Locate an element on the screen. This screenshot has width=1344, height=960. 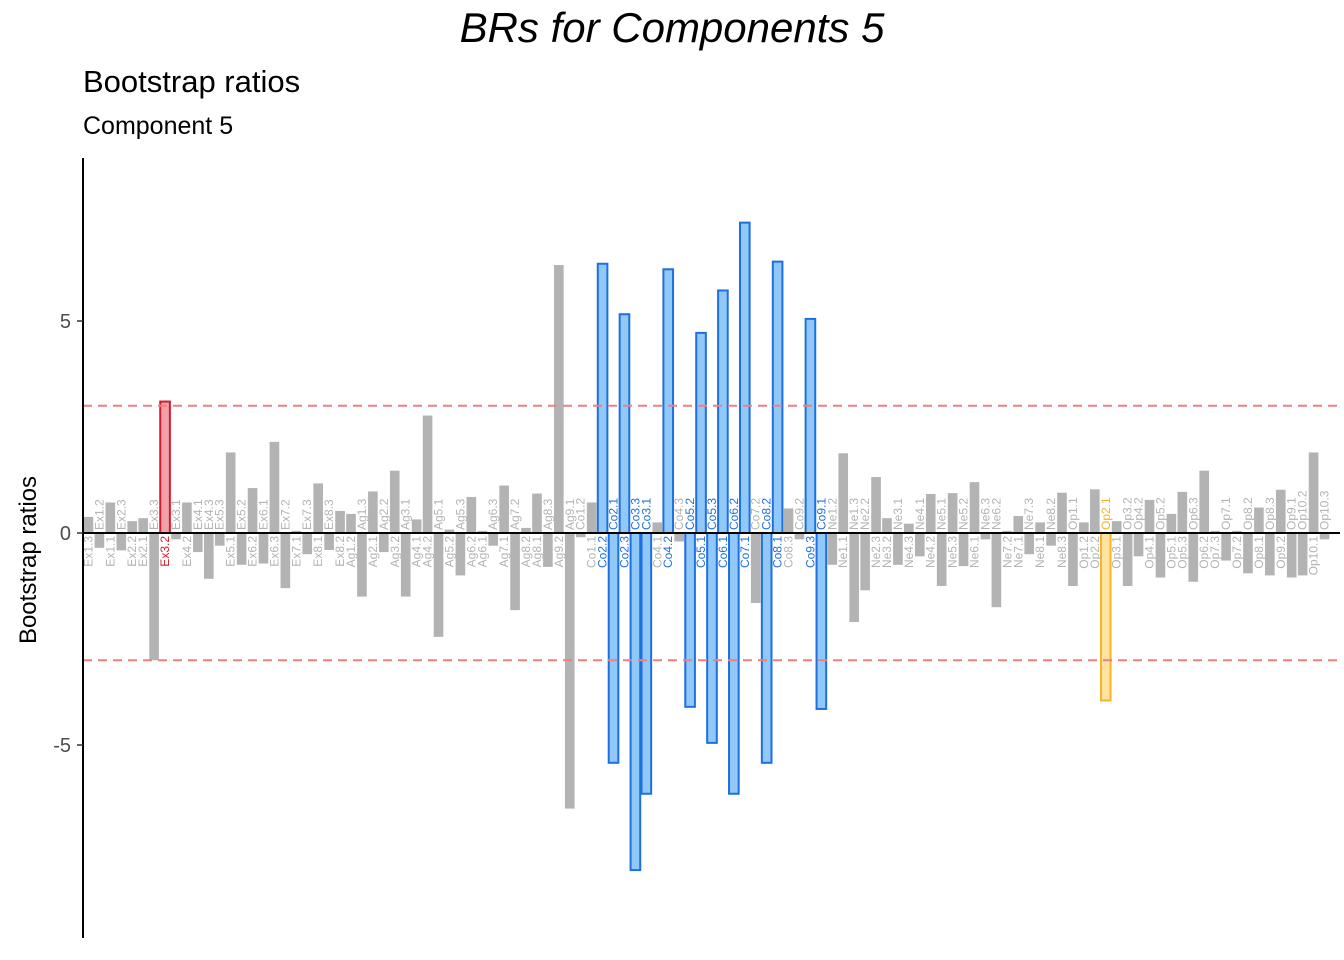
bar-Op6.2 is located at coordinates (1204, 501).